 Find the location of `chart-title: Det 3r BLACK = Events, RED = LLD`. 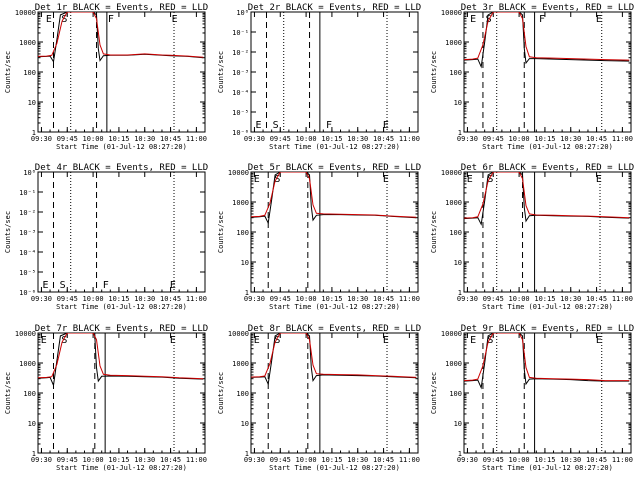

chart-title: Det 3r BLACK = Events, RED = LLD is located at coordinates (547, 8).